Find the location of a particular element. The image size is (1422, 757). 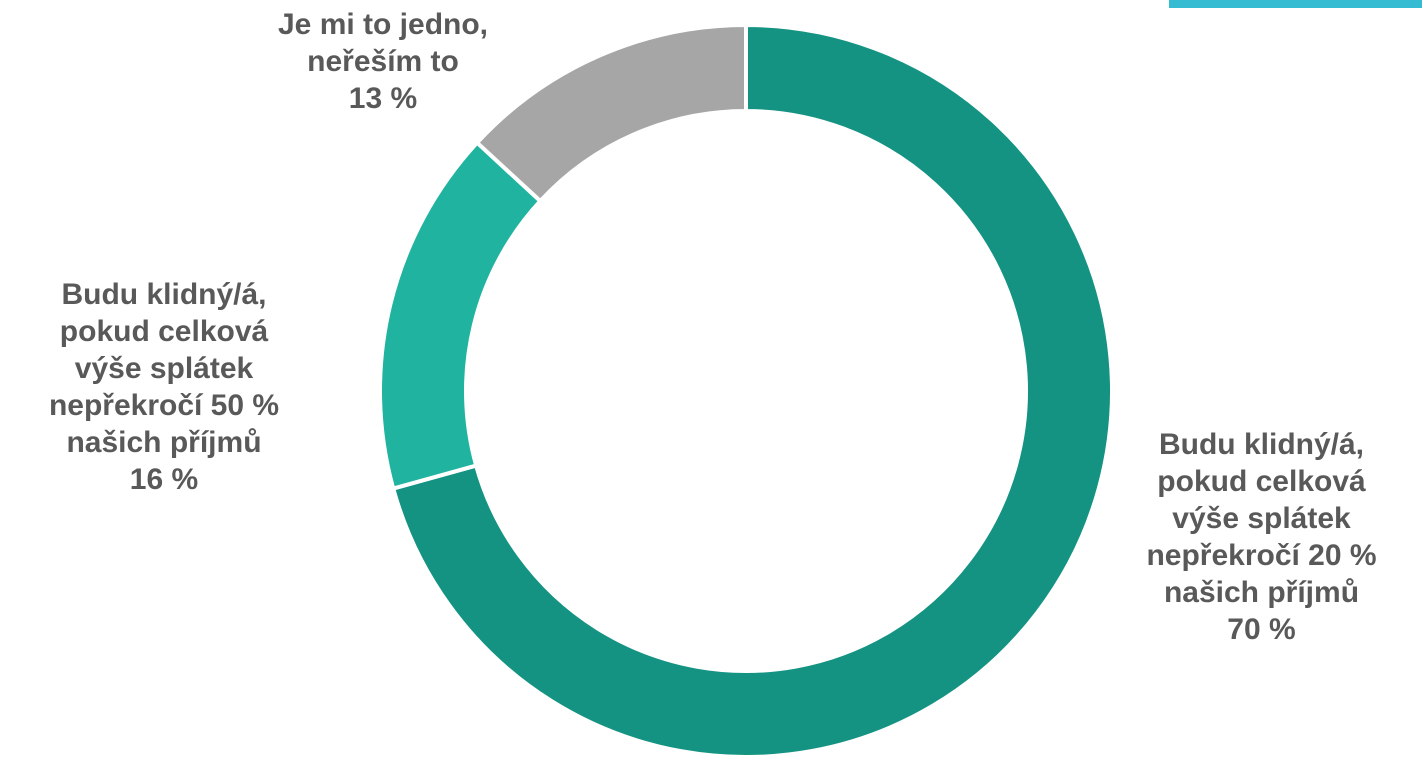

data-label-slice-3: Je mi to jedno, neřeším to 13 % is located at coordinates (383, 61).